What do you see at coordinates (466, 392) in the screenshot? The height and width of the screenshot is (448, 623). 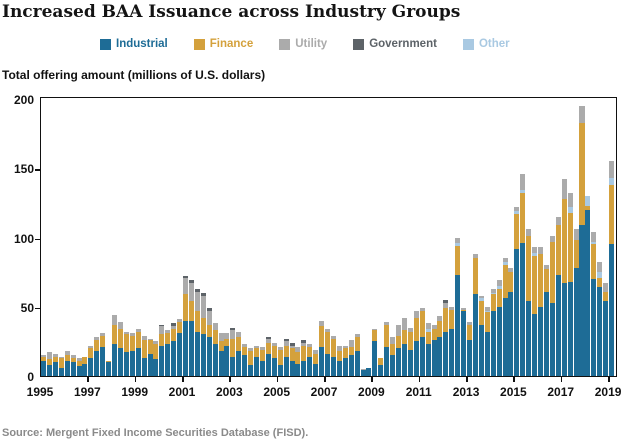 I see `x-tick-label: 2013` at bounding box center [466, 392].